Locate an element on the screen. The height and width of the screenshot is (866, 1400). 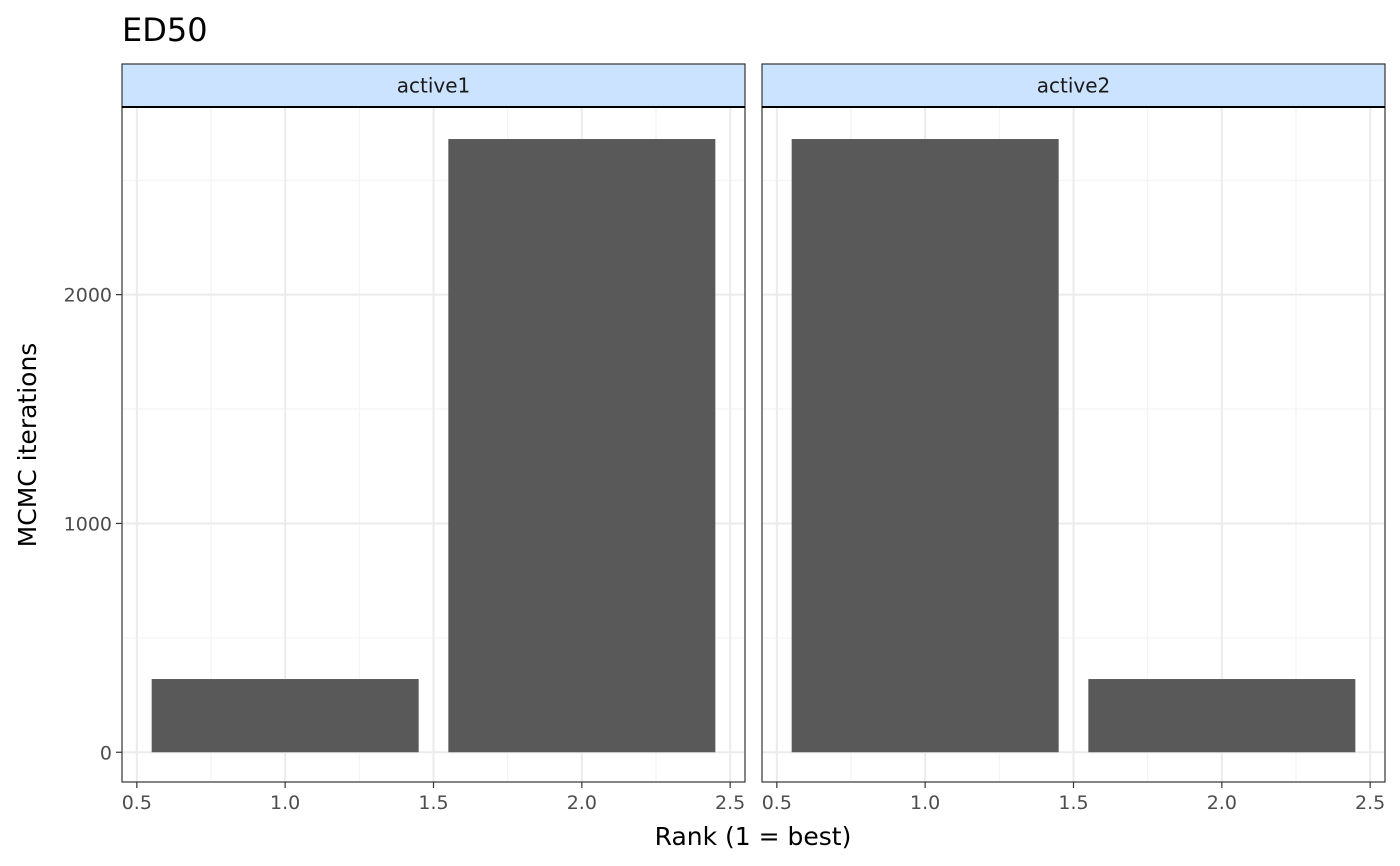
x-axis-title: Rank (1 = best) is located at coordinates (753, 836).